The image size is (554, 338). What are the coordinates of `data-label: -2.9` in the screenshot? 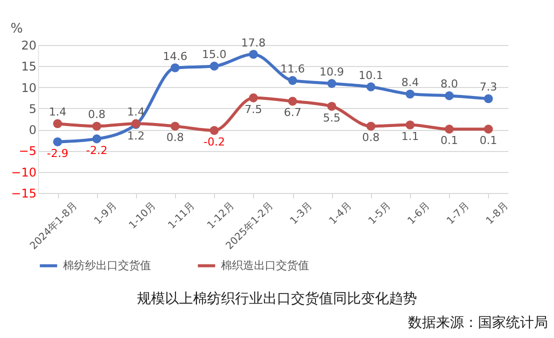 It's located at (57, 153).